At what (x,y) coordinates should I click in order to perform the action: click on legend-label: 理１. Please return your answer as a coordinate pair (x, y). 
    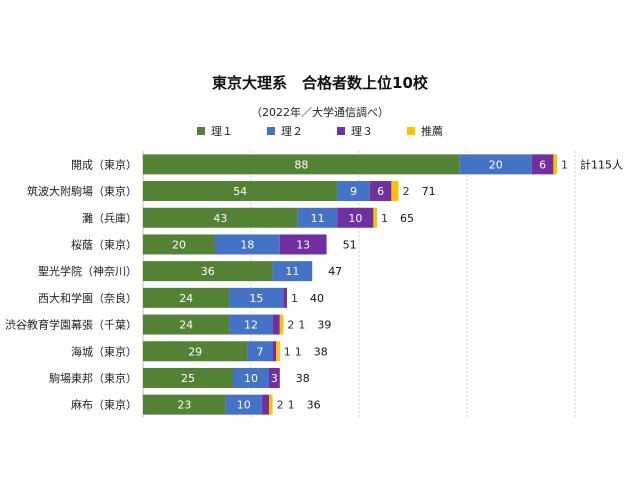
    Looking at the image, I should click on (222, 131).